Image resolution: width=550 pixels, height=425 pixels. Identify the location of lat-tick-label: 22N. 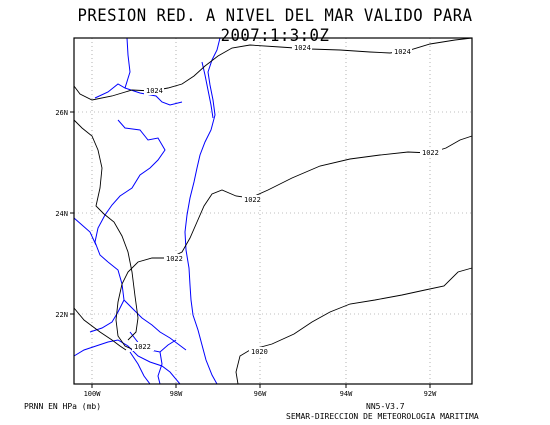
(61, 315).